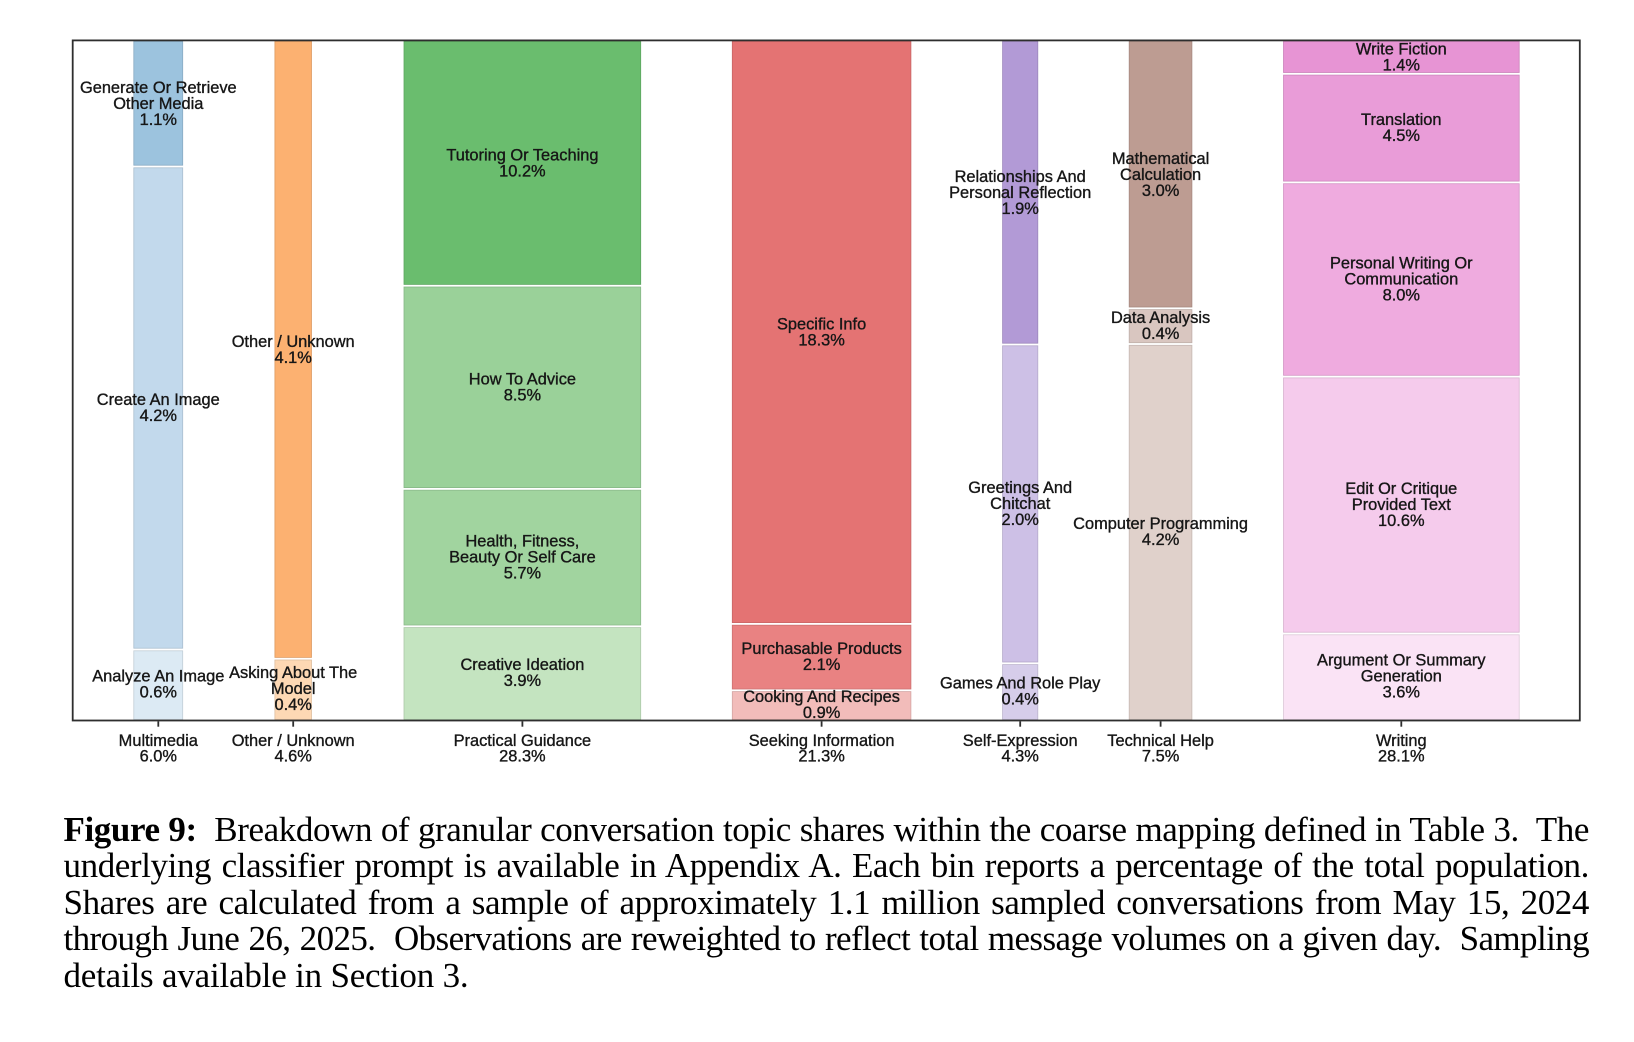 Image resolution: width=1634 pixels, height=1042 pixels. What do you see at coordinates (1160, 175) in the screenshot?
I see `svg-text: Calculation` at bounding box center [1160, 175].